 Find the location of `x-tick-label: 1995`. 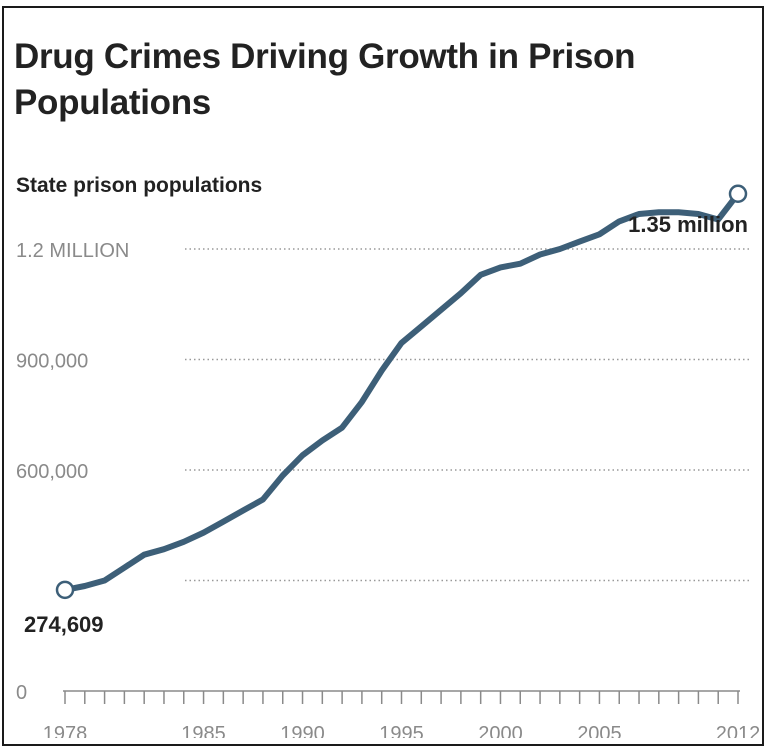

x-tick-label: 1995 is located at coordinates (401, 730).